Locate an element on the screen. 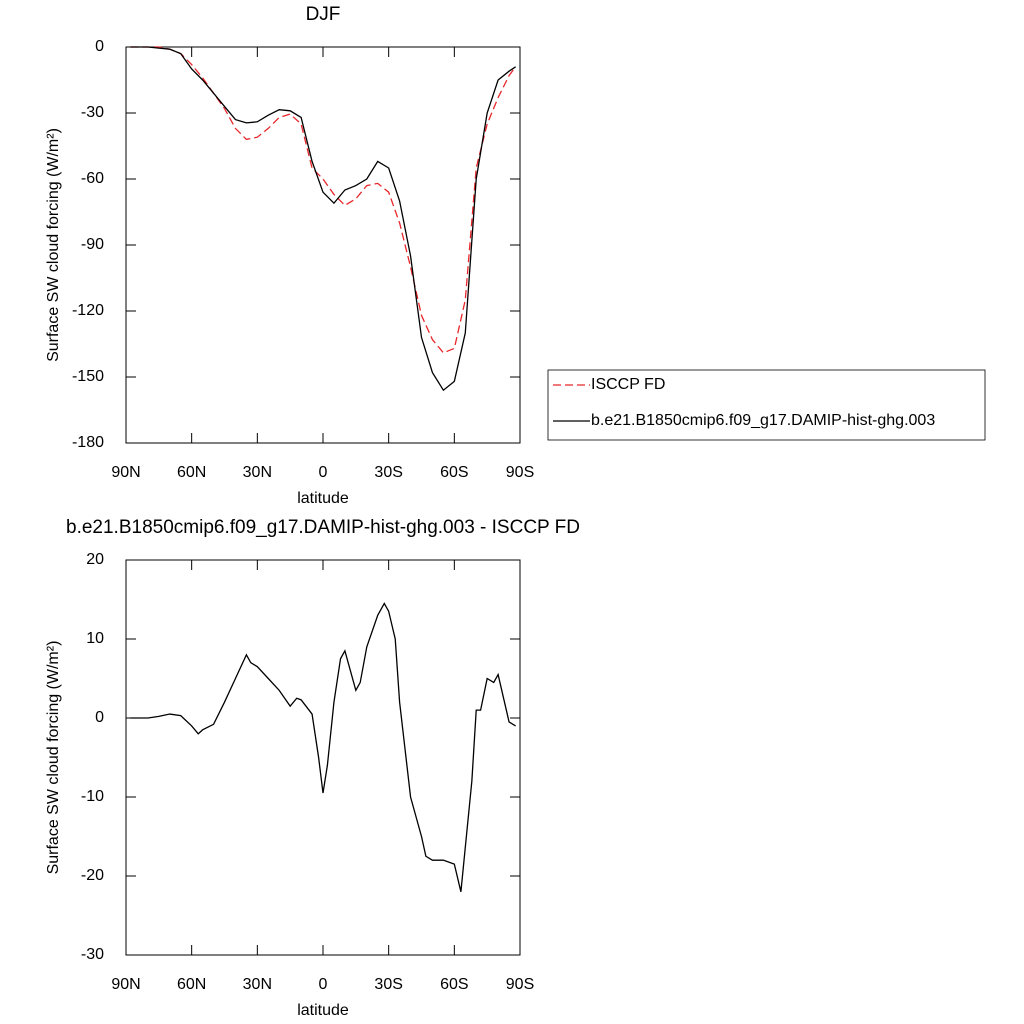 This screenshot has width=1024, height=1024. y-tick-label: -60 is located at coordinates (92, 178).